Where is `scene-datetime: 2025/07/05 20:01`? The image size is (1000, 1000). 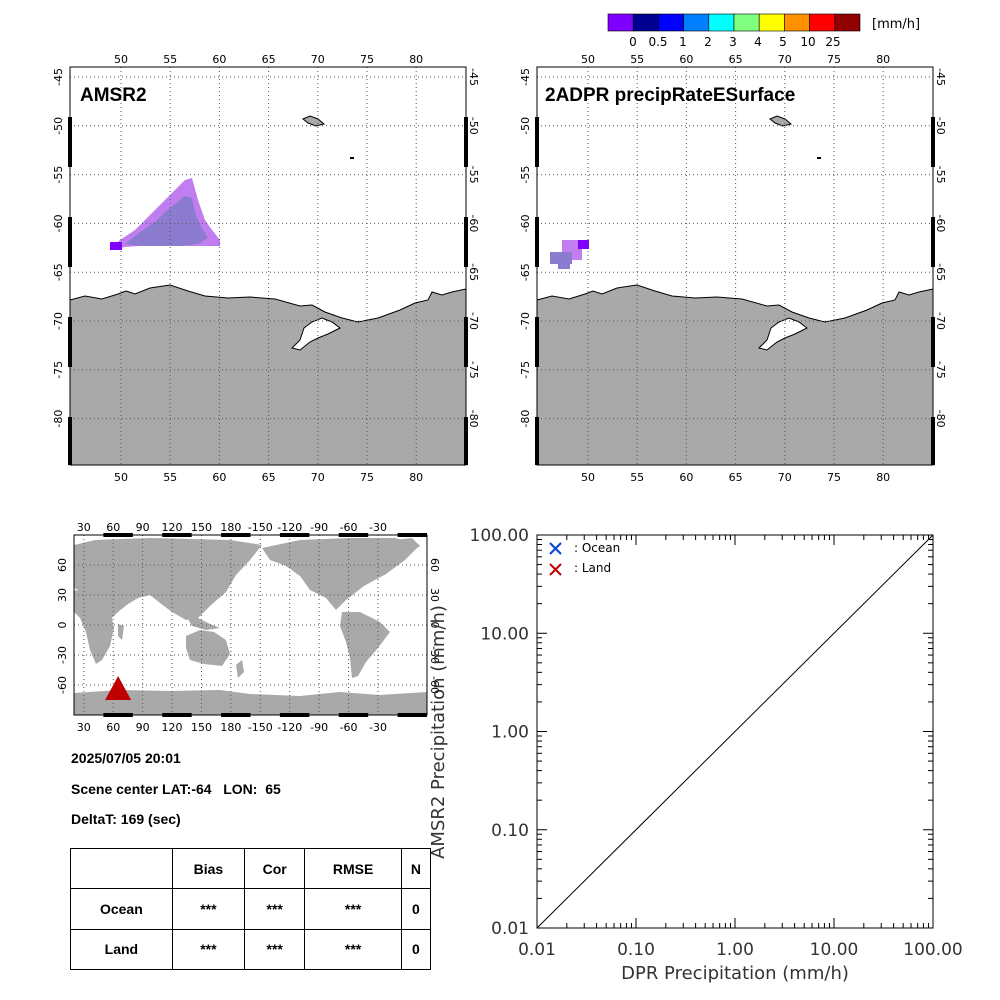 scene-datetime: 2025/07/05 20:01 is located at coordinates (126, 758).